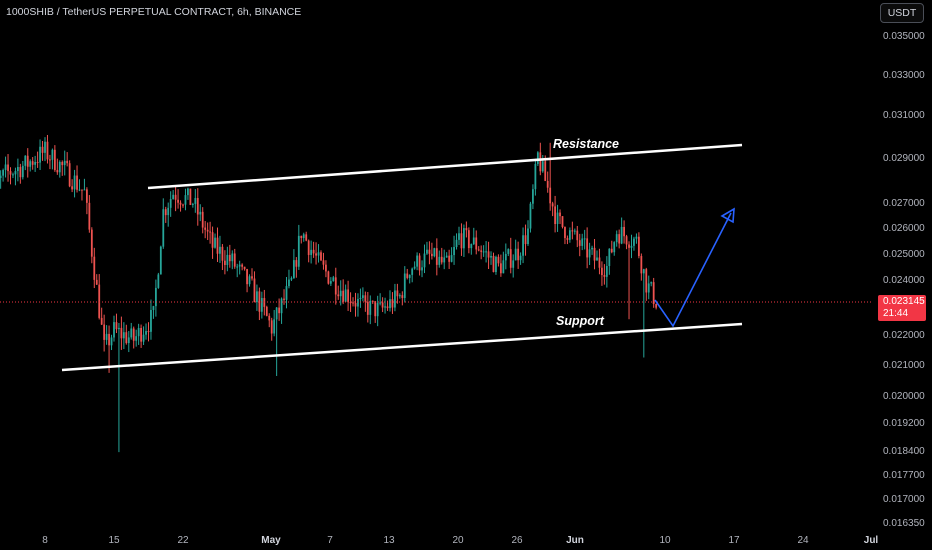 This screenshot has width=932, height=550. What do you see at coordinates (45, 540) in the screenshot?
I see `x-tick-label: 8` at bounding box center [45, 540].